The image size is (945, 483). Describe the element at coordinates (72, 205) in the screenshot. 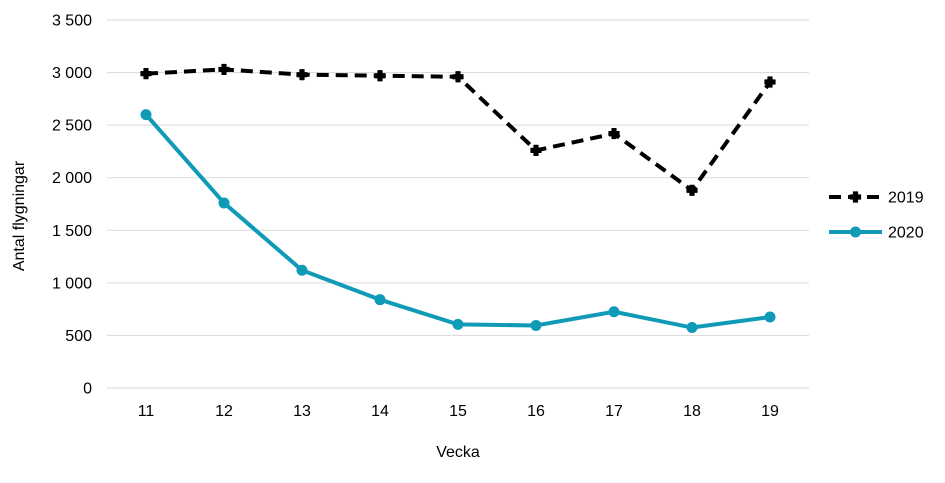

I see `y-tick-labels: 0 500 1 000 1 500 2 000 2 500 3 000 3 500` at that location.